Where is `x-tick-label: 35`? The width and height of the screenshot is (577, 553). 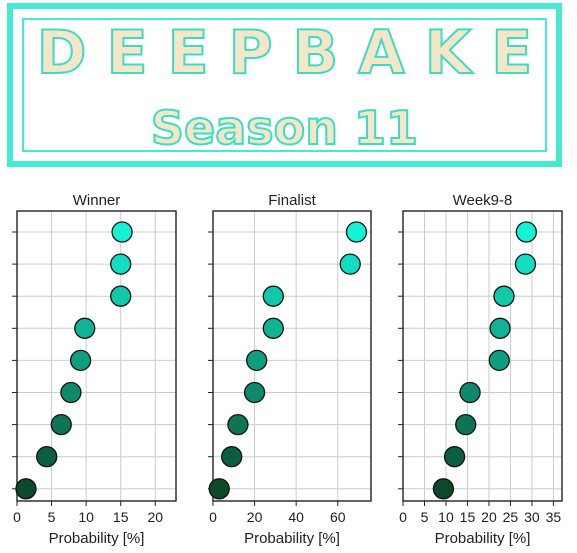
x-tick-label: 35 is located at coordinates (554, 517).